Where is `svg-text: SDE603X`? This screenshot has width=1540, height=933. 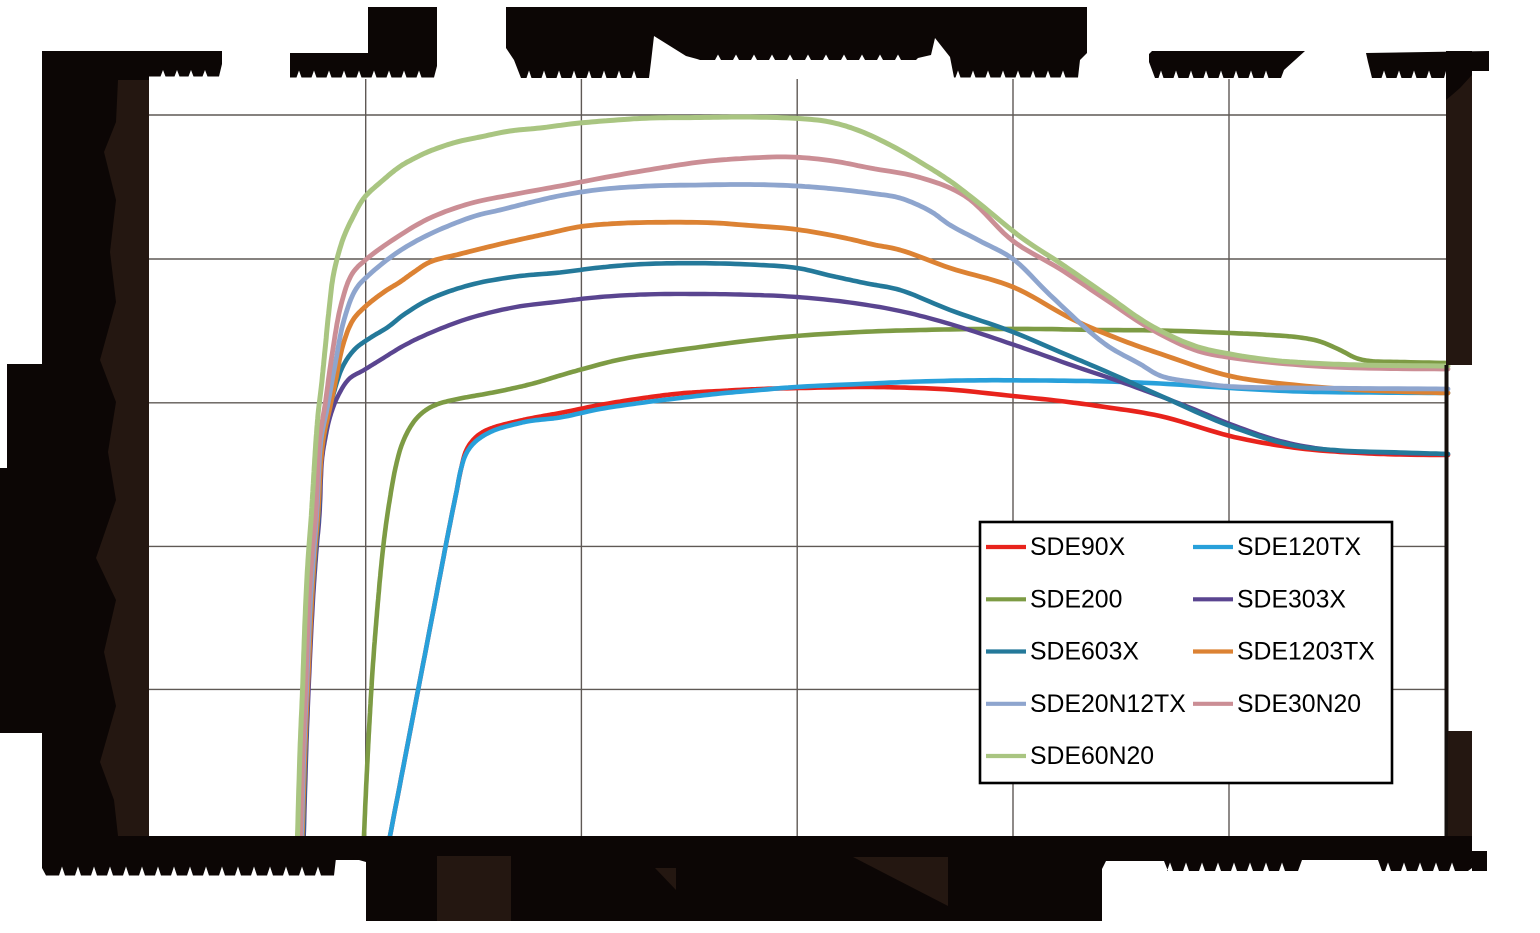 svg-text: SDE603X is located at coordinates (1084, 652).